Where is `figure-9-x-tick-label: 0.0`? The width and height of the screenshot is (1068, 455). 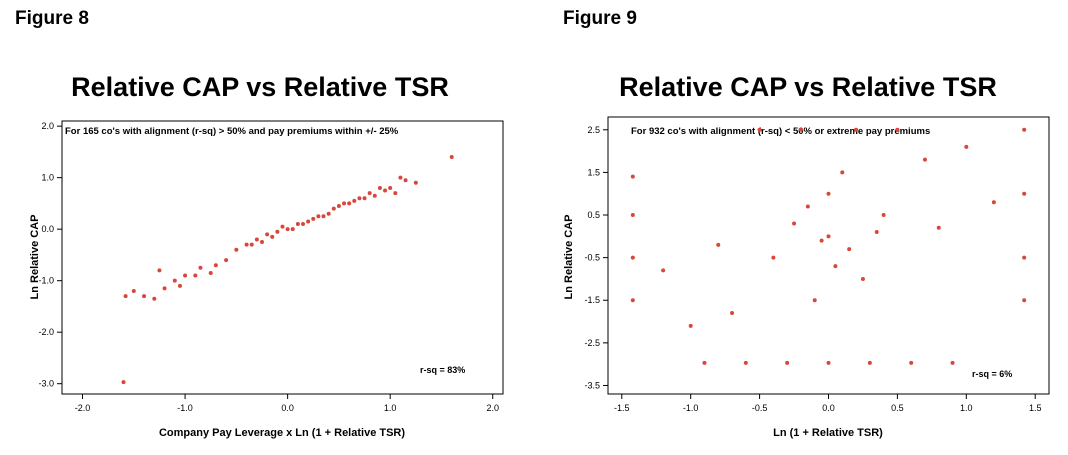
figure-9-x-tick-label: 0.0 is located at coordinates (828, 408).